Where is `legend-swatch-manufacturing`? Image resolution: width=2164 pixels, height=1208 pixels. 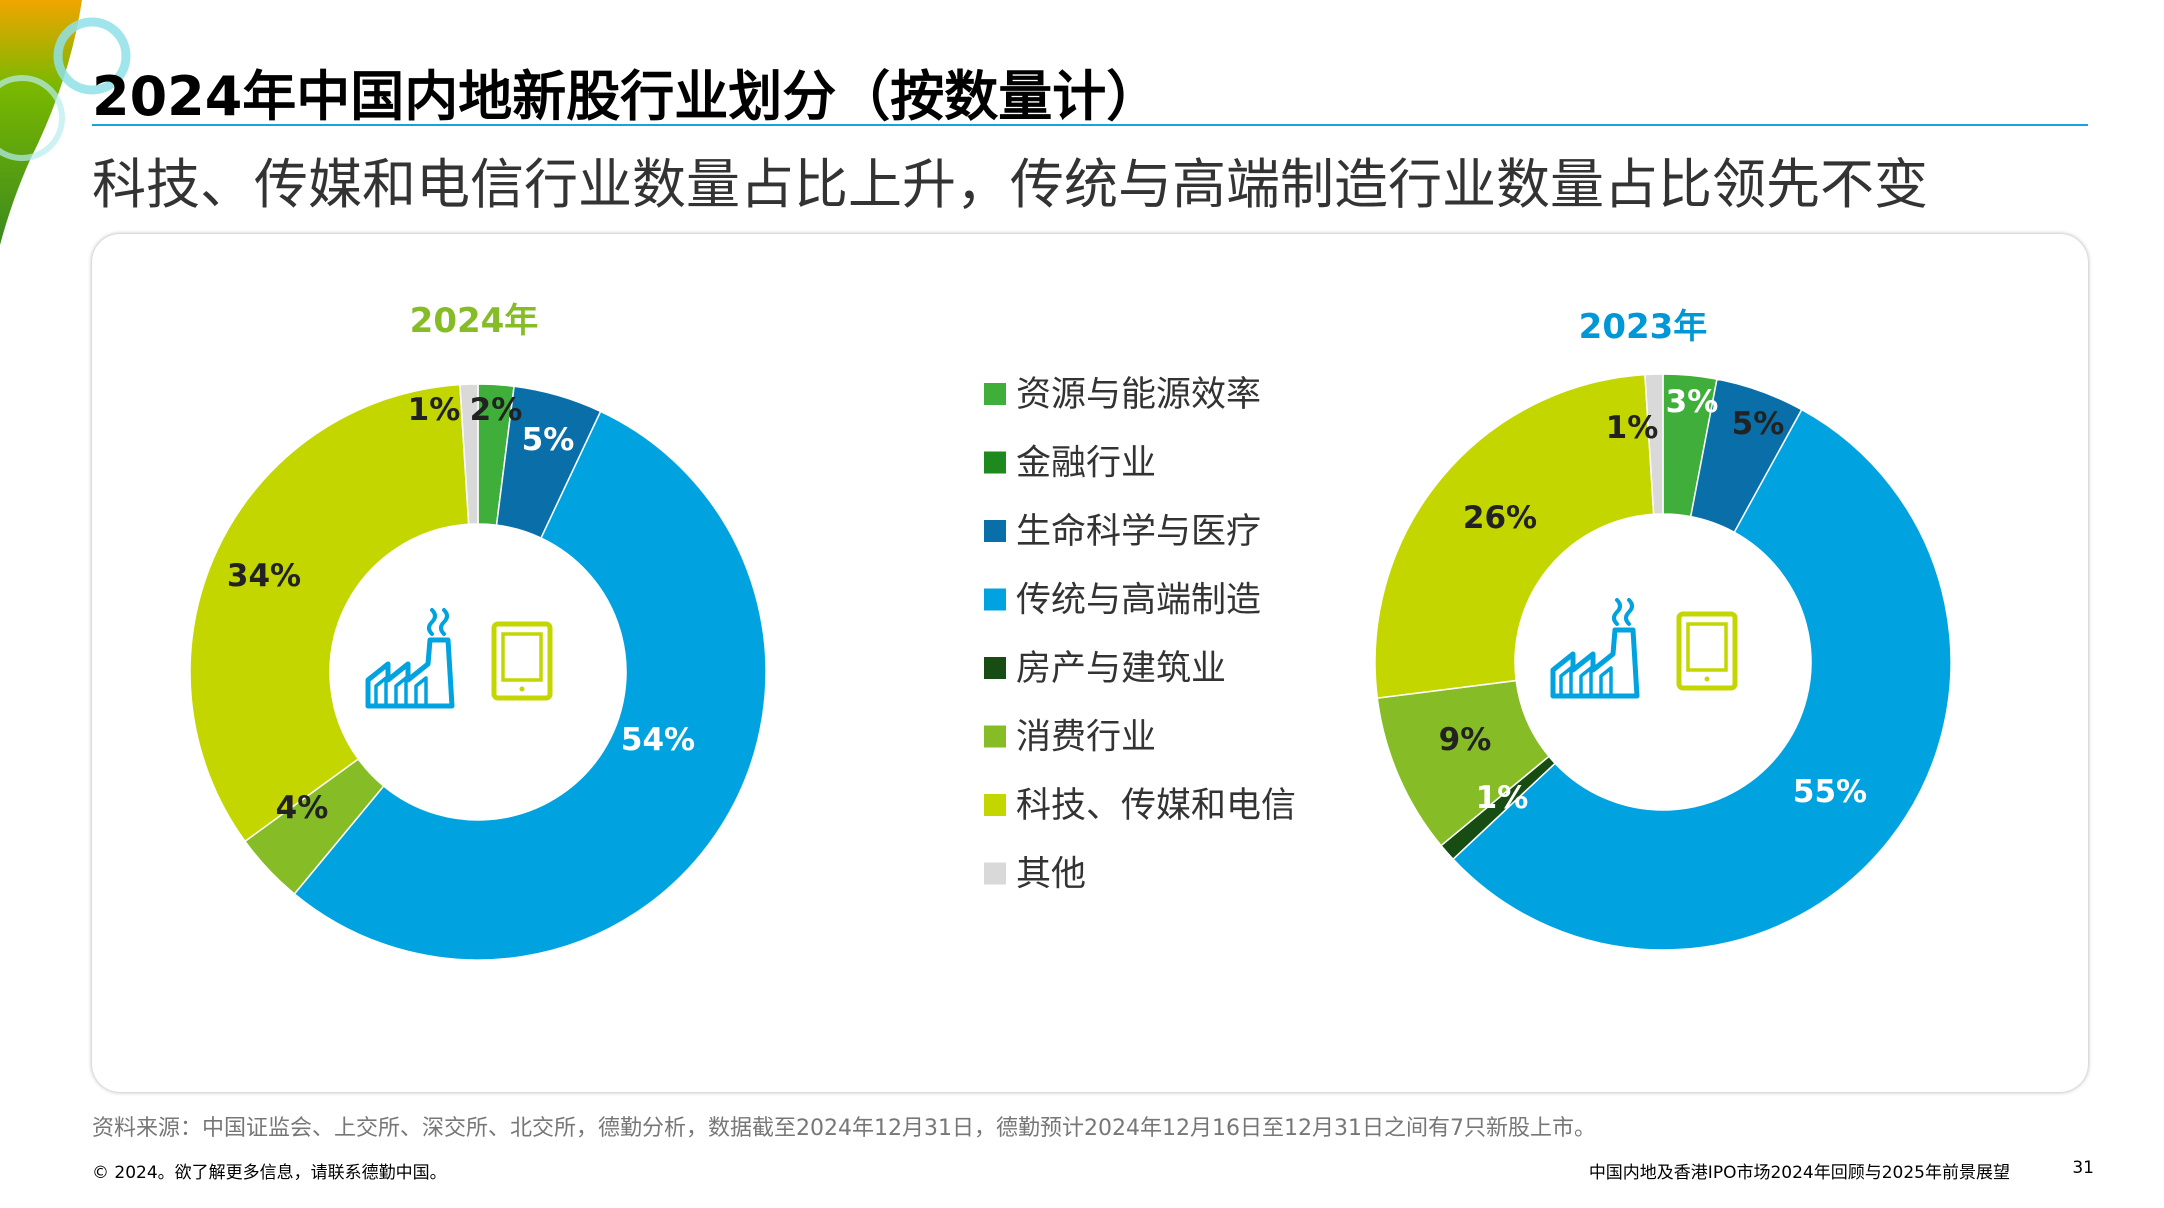
legend-swatch-manufacturing is located at coordinates (995, 599).